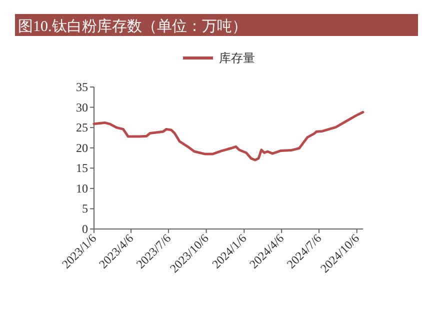  What do you see at coordinates (82, 127) in the screenshot?
I see `y-tick-label: 25` at bounding box center [82, 127].